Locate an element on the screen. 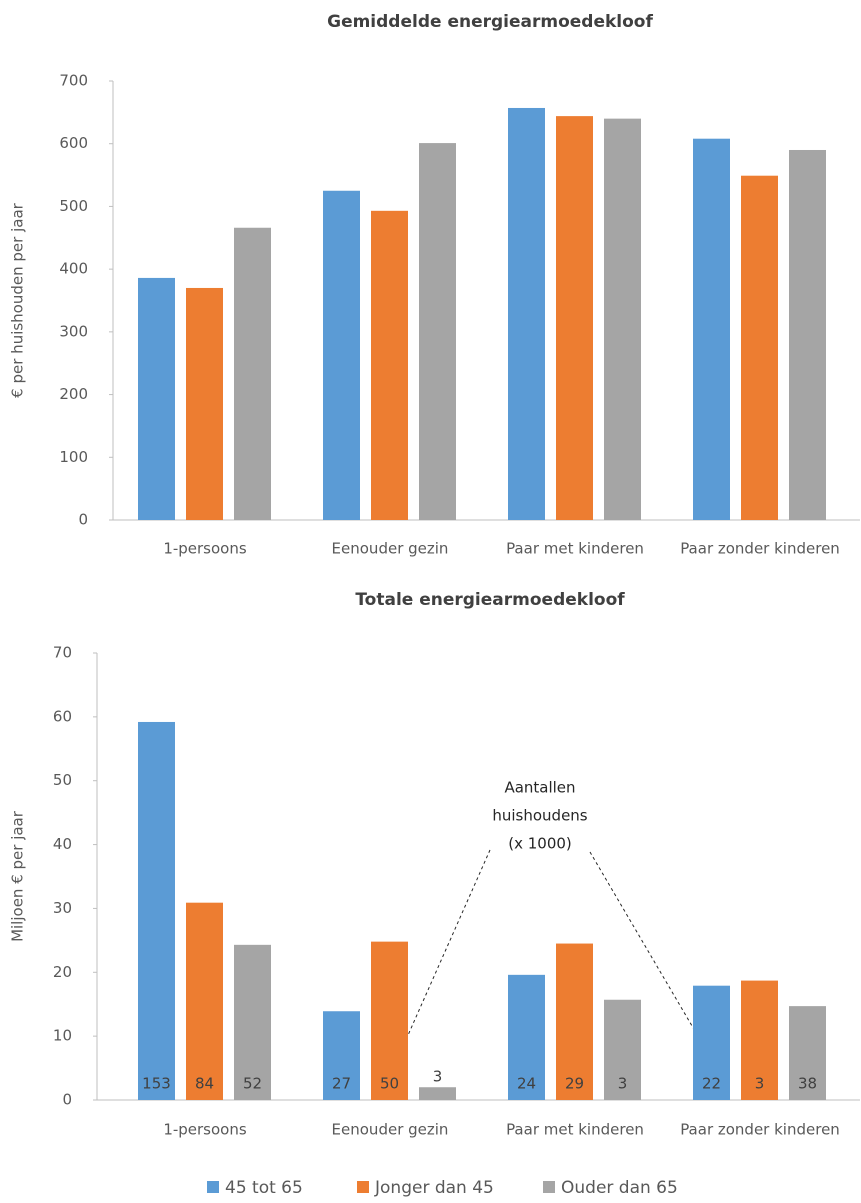  data-label: 22 is located at coordinates (711, 1084).